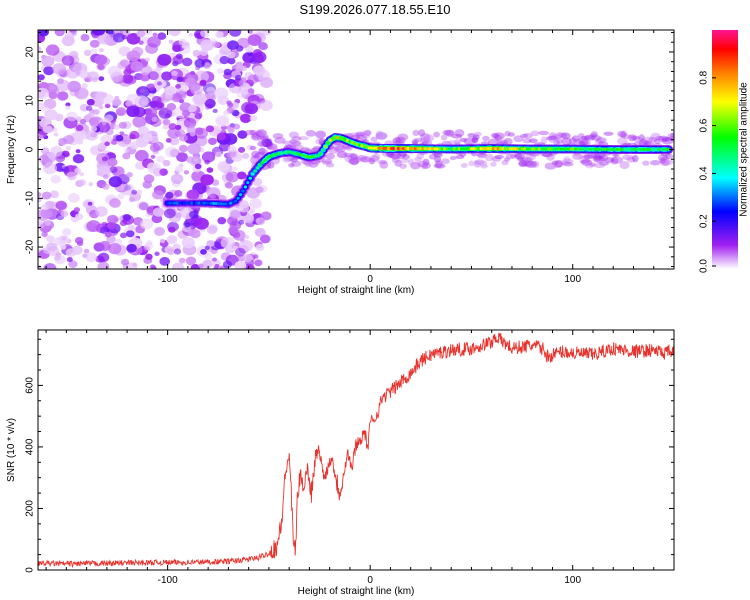 The height and width of the screenshot is (600, 750). Describe the element at coordinates (168, 279) in the screenshot. I see `spectrogram-xtick-label: -100` at that location.